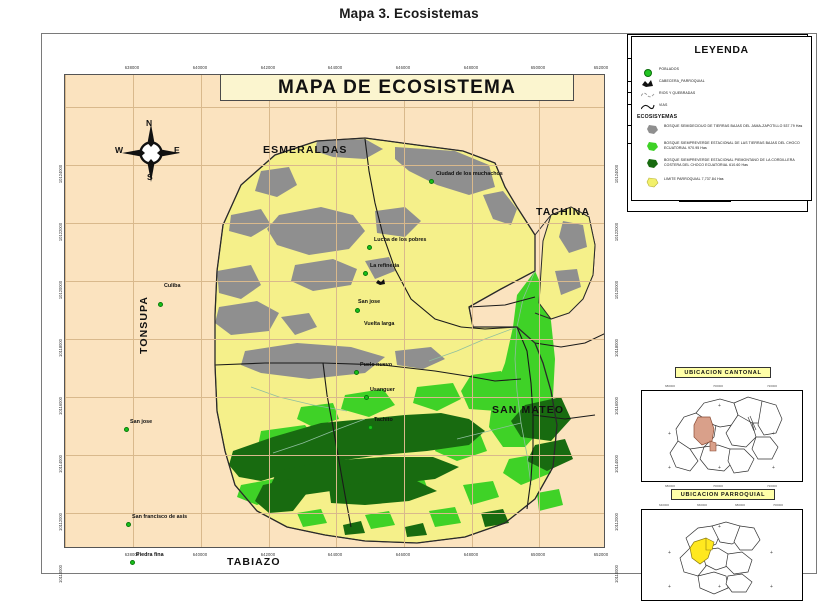  Describe the element at coordinates (653, 182) in the screenshot. I see `limite-parroquial-swatch-icon` at that location.